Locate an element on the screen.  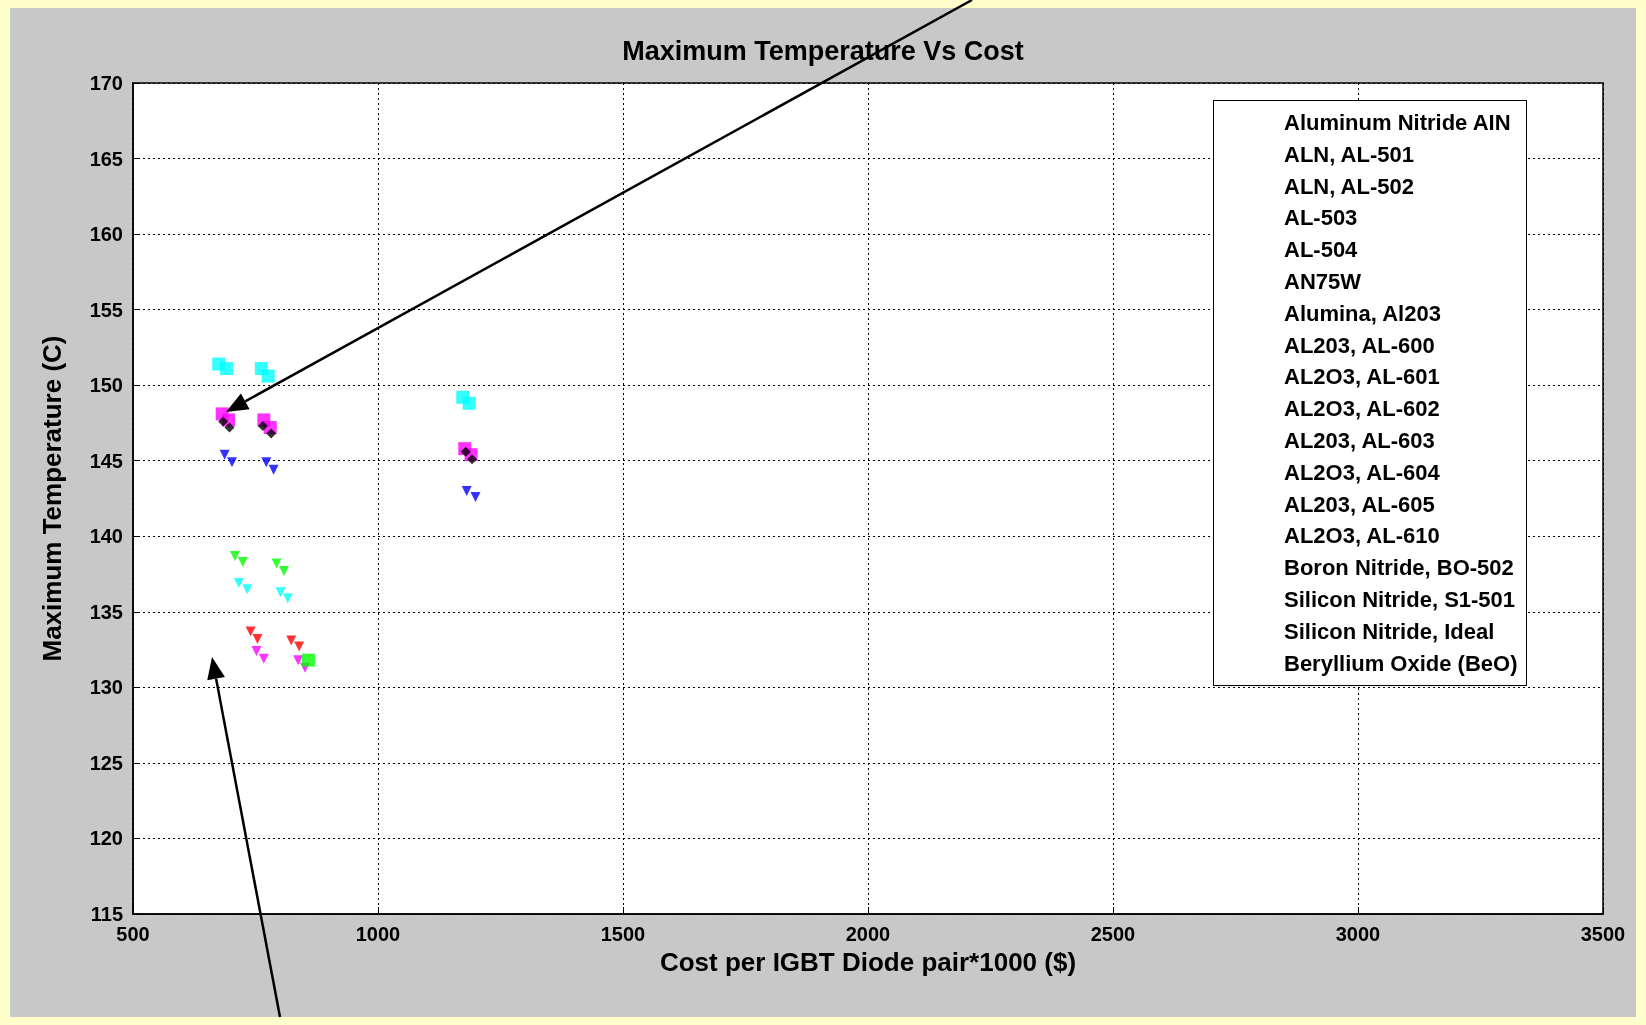
x-tick-label: 1000 is located at coordinates (378, 934).